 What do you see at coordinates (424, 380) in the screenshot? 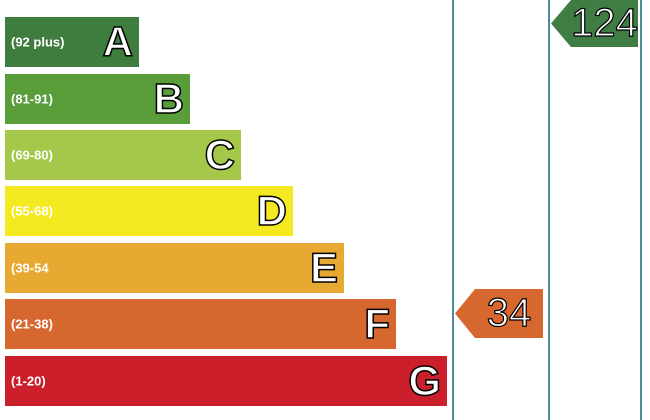
I see `band-letter: G` at bounding box center [424, 380].